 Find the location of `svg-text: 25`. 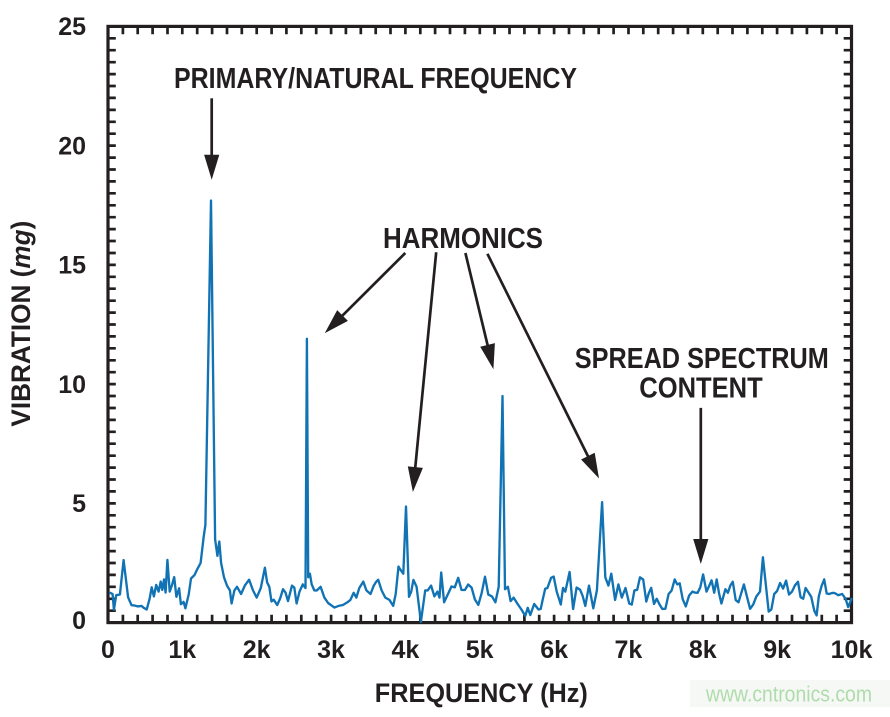

svg-text: 25 is located at coordinates (72, 27).